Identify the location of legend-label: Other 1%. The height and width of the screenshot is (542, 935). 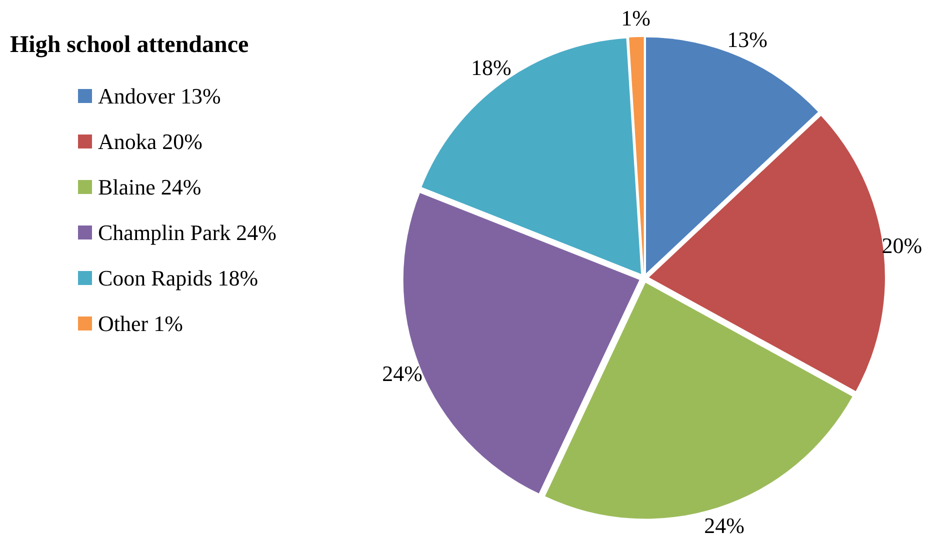
(140, 323).